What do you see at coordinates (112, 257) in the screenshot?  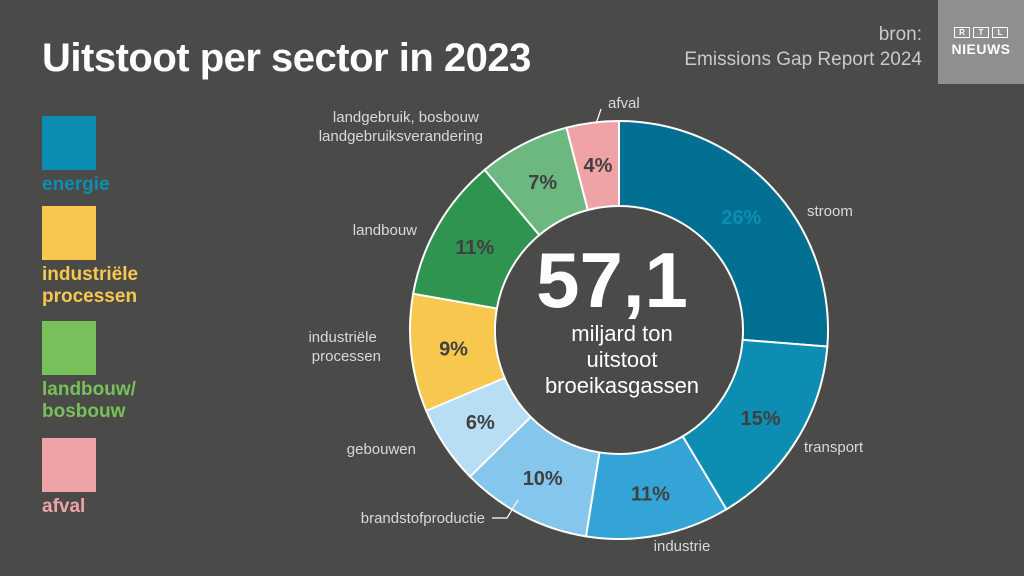 I see `legend-item-industriele-processen: industriële processen` at bounding box center [112, 257].